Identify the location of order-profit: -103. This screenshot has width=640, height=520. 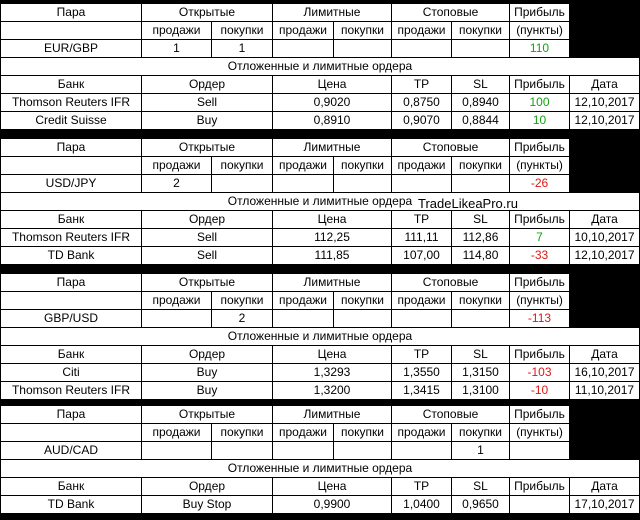
(539, 372).